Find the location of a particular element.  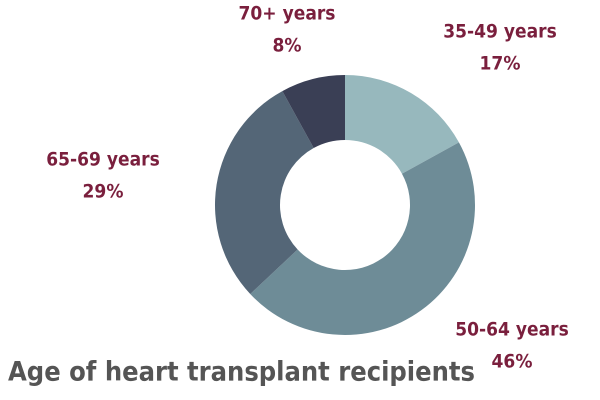

slice-value-label: 29% is located at coordinates (103, 192).